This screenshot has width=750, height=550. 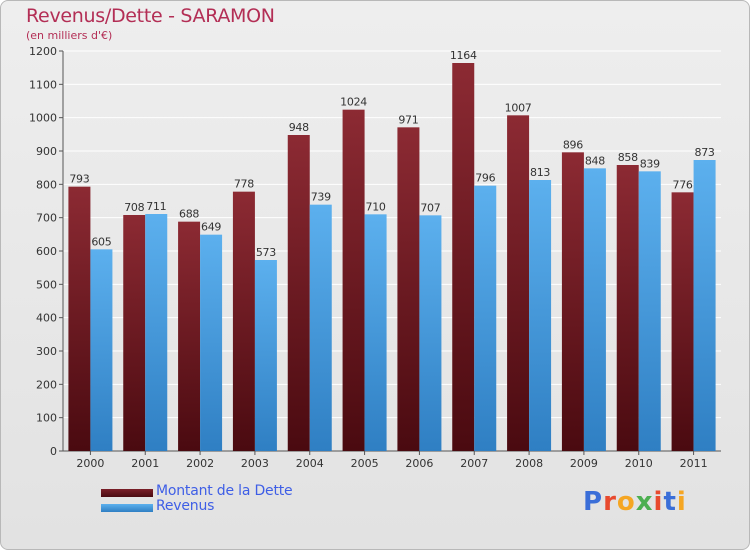 What do you see at coordinates (244, 184) in the screenshot?
I see `data-label-dette: 778` at bounding box center [244, 184].